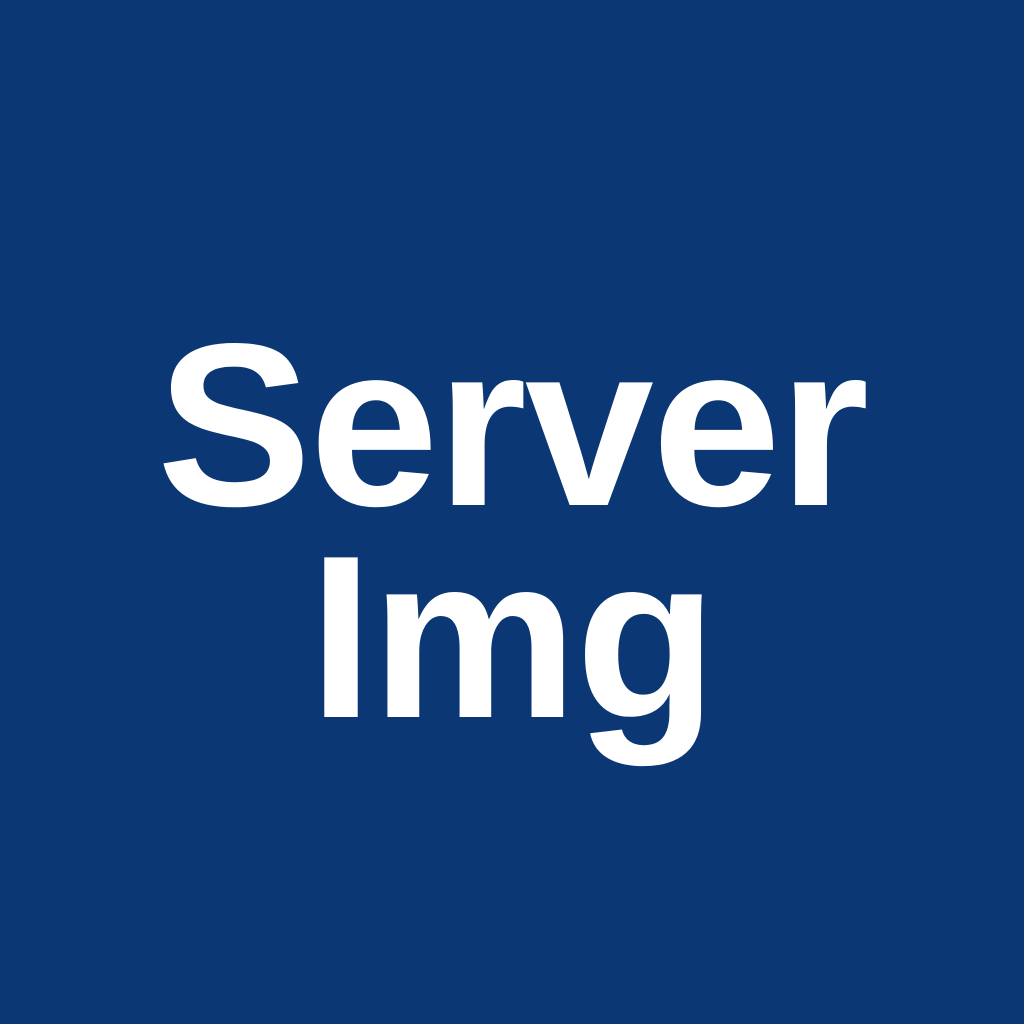  What do you see at coordinates (512, 637) in the screenshot?
I see `image-label-line-2: Img` at bounding box center [512, 637].